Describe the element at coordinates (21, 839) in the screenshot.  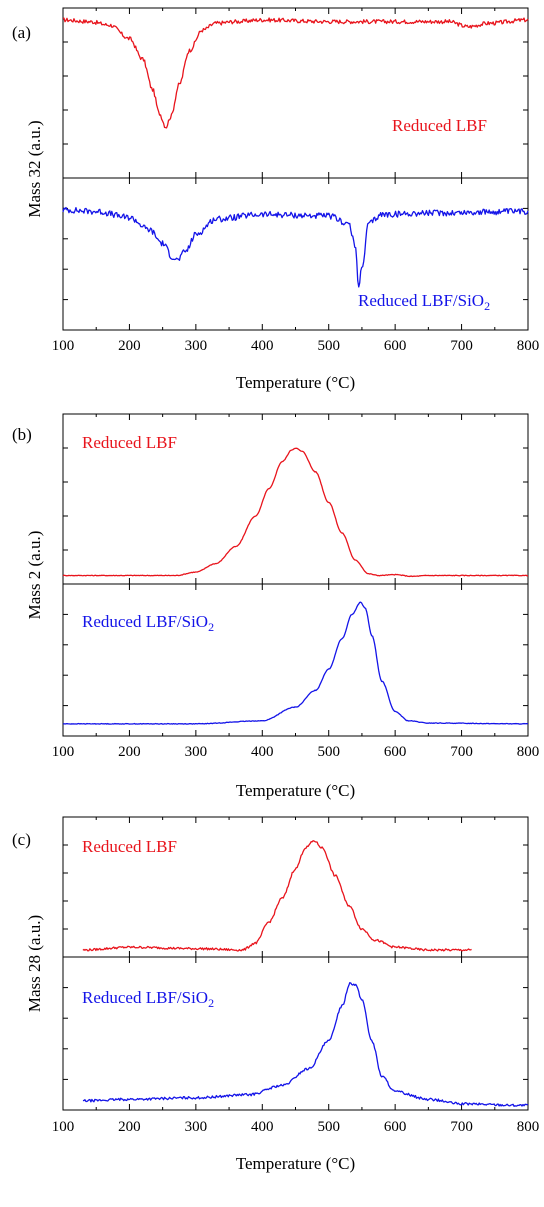
I see `panel-label: (c)` at that location.